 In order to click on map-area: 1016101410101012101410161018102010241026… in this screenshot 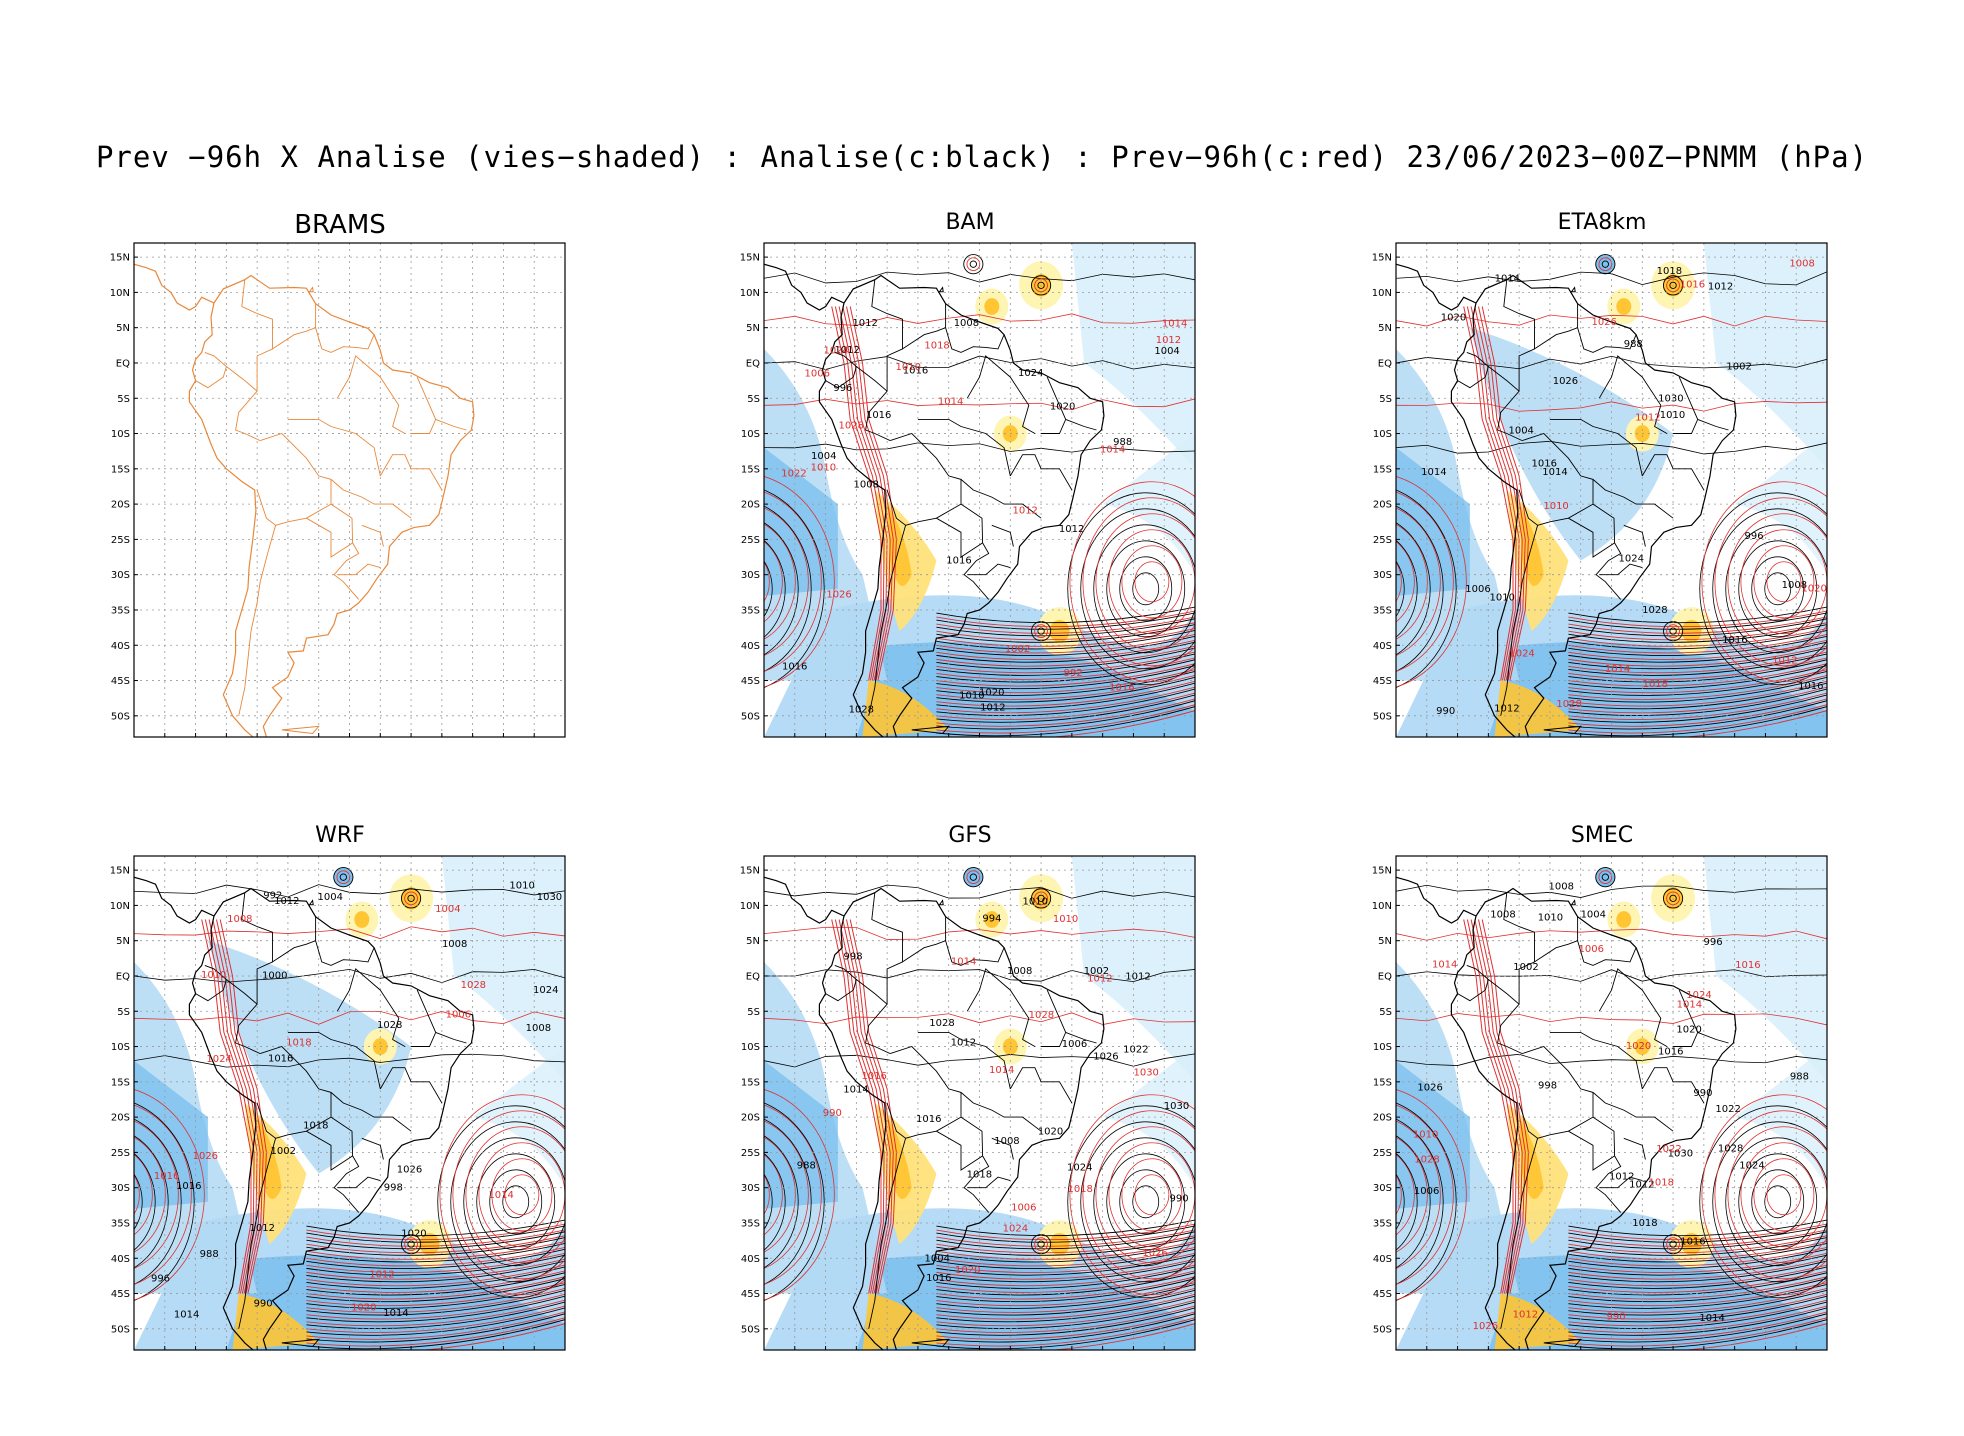, I will do `click(1599, 490)`.